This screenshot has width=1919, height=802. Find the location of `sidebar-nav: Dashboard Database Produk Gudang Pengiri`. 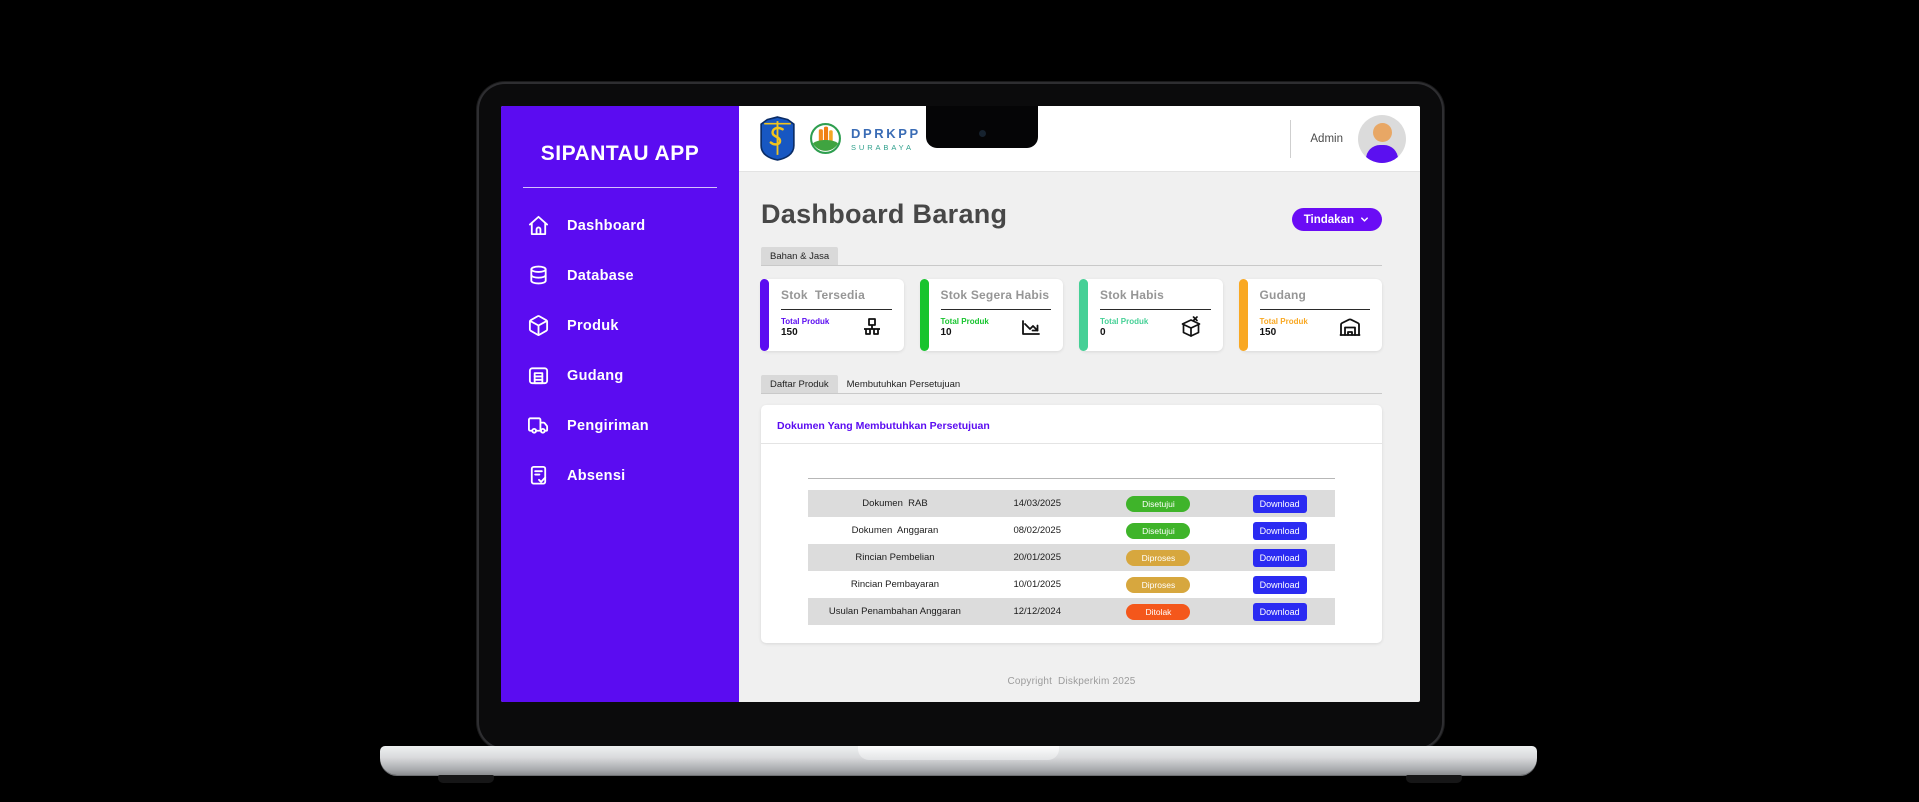

sidebar-nav: Dashboard Database Produk Gudang Pengiri is located at coordinates (620, 350).